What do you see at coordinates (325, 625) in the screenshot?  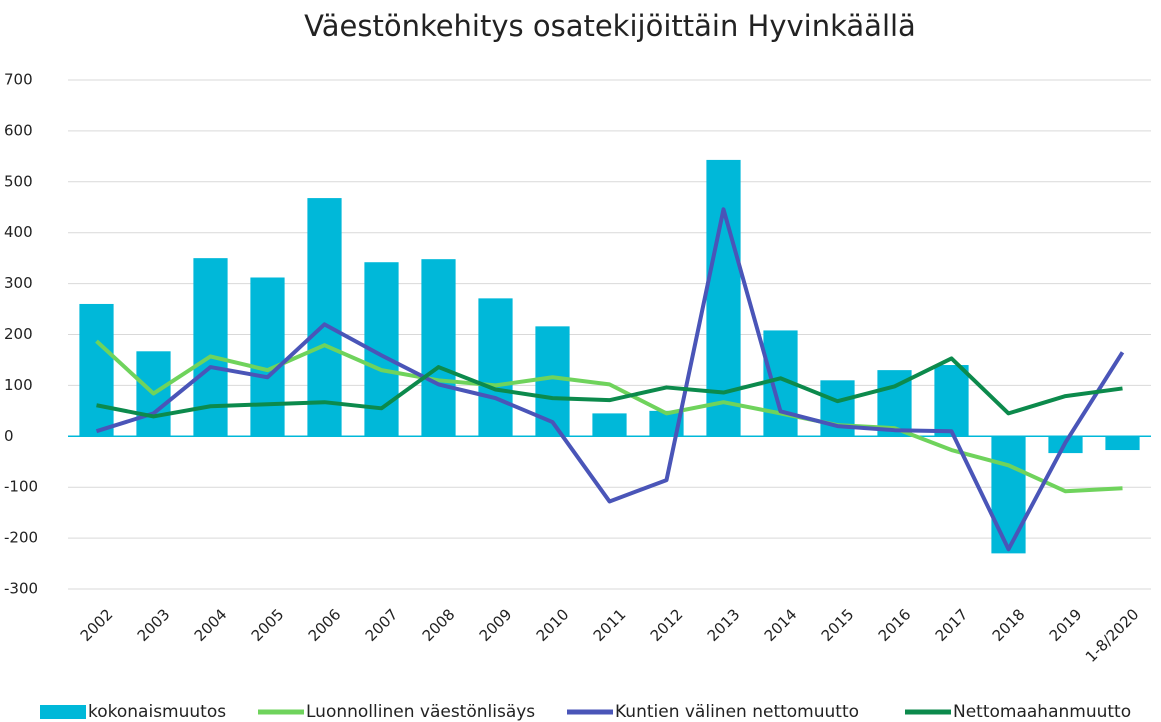 I see `x-tick-label: 2006` at bounding box center [325, 625].